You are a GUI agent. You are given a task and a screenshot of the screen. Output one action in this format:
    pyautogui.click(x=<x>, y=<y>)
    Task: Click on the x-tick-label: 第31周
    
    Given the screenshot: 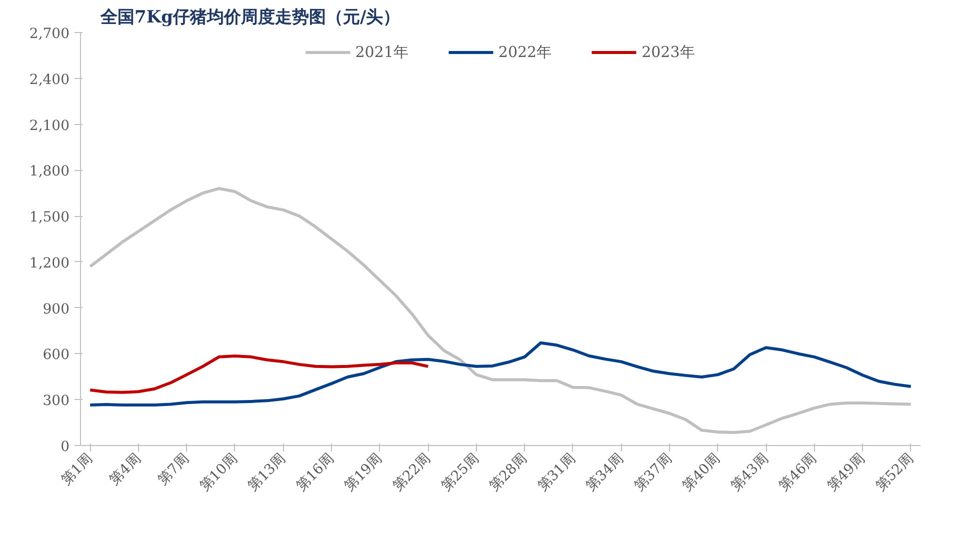 What is the action you would take?
    pyautogui.click(x=556, y=472)
    